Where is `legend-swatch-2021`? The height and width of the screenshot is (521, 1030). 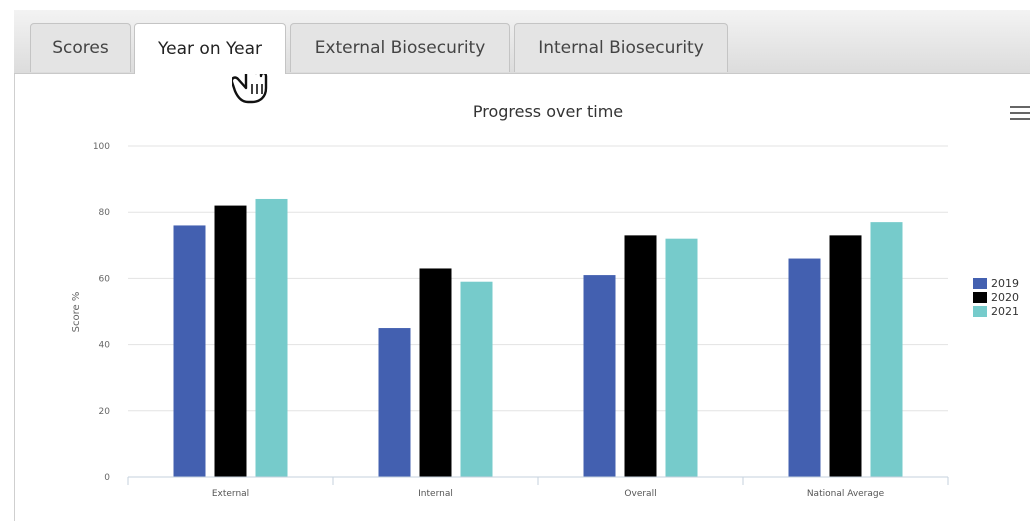
legend-swatch-2021 is located at coordinates (980, 311).